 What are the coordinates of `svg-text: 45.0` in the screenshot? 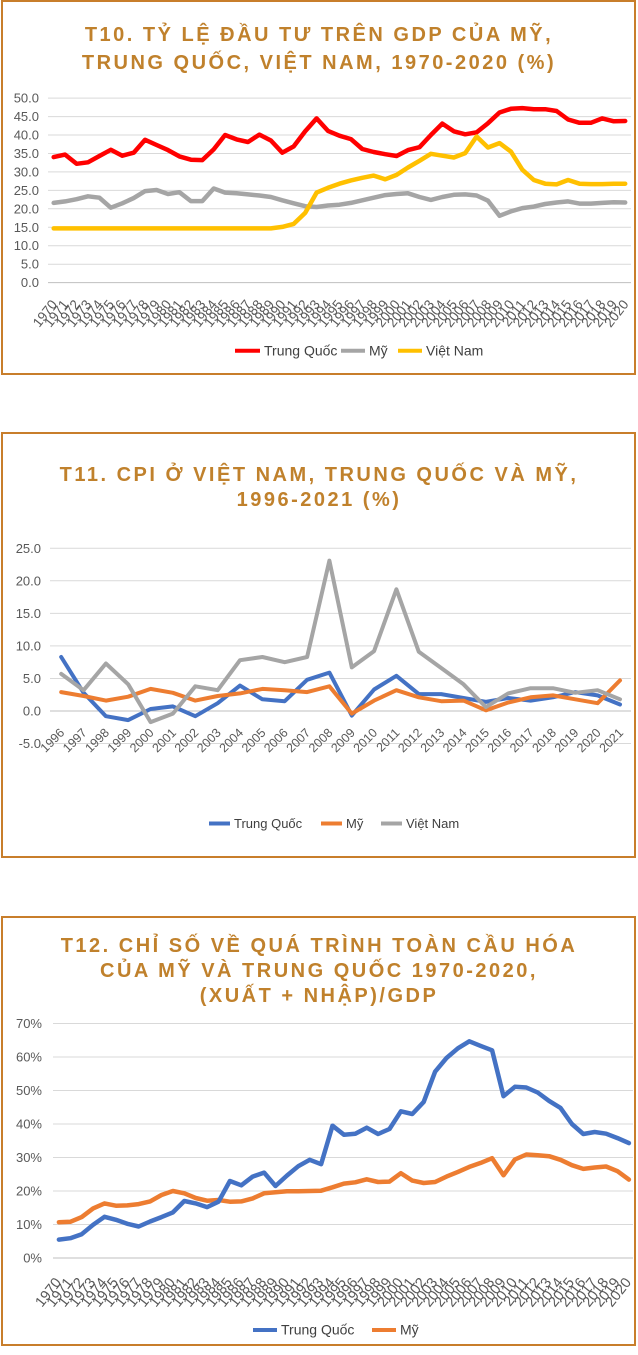 It's located at (26, 116).